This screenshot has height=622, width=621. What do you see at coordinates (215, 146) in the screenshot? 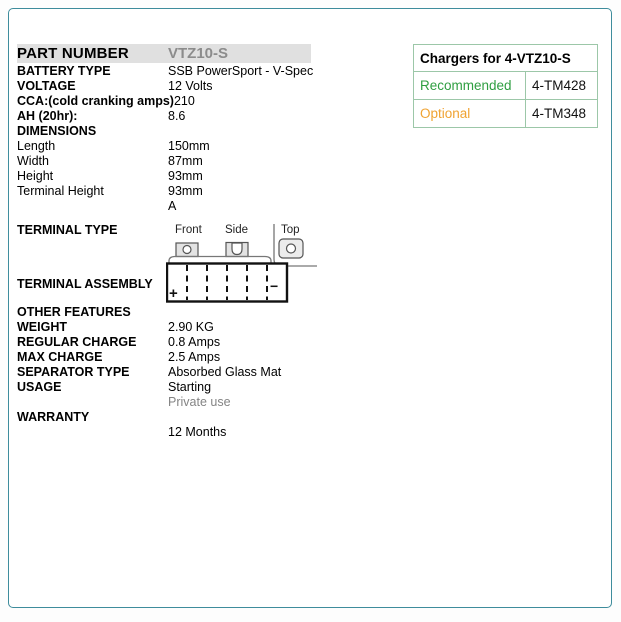
I see `spec-row: Length 150mm` at bounding box center [215, 146].